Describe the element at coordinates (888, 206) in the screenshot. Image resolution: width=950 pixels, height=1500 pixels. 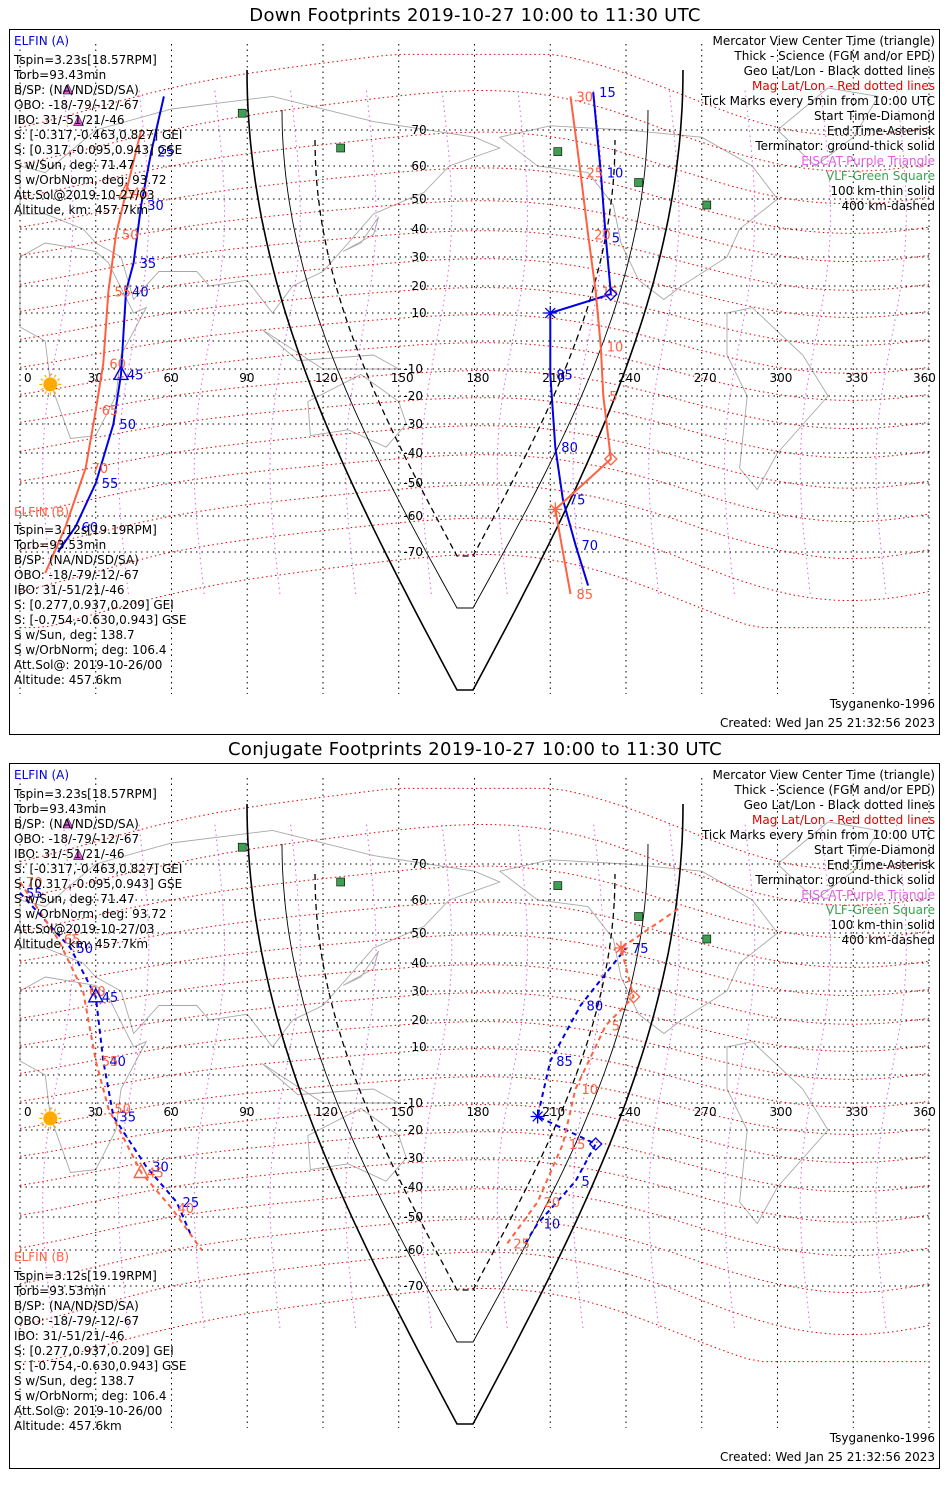
I see `legend-400km: 400 km-dashed` at that location.